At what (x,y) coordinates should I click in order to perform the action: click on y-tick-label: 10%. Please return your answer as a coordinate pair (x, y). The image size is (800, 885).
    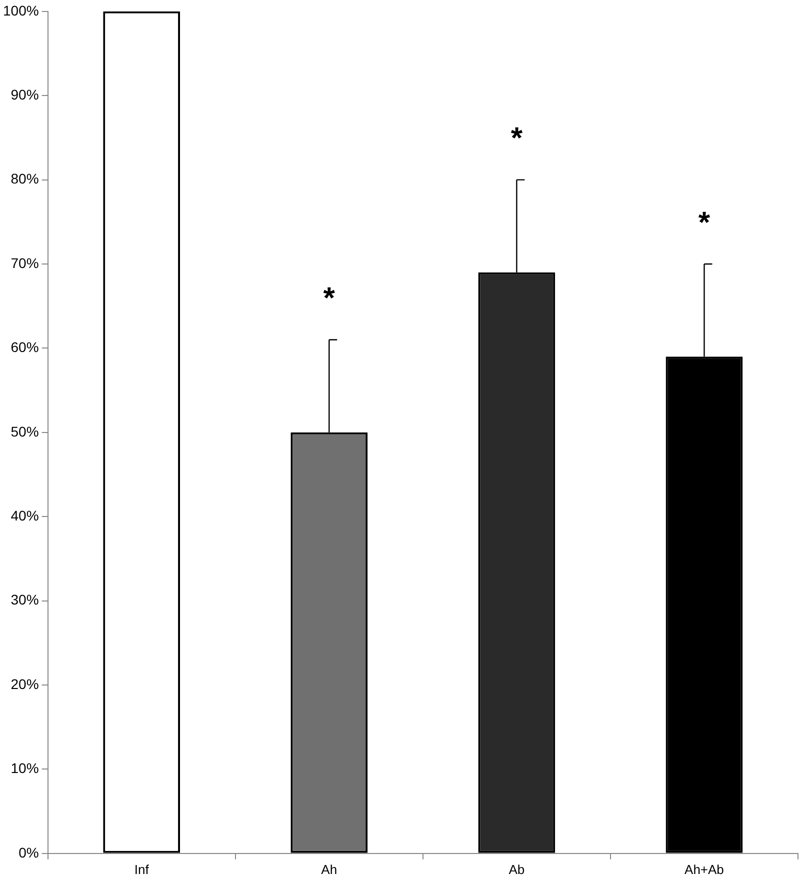
    Looking at the image, I should click on (24, 768).